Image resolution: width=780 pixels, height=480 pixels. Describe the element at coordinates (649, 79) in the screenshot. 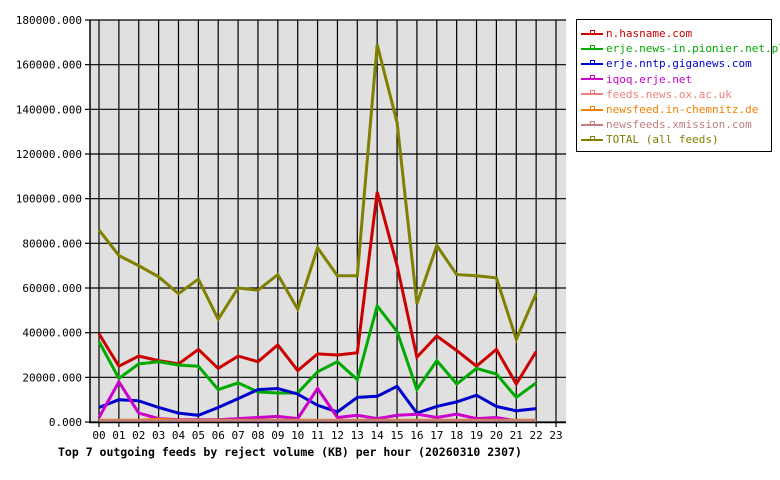

I see `legend-label: iqoq.erje.net` at that location.